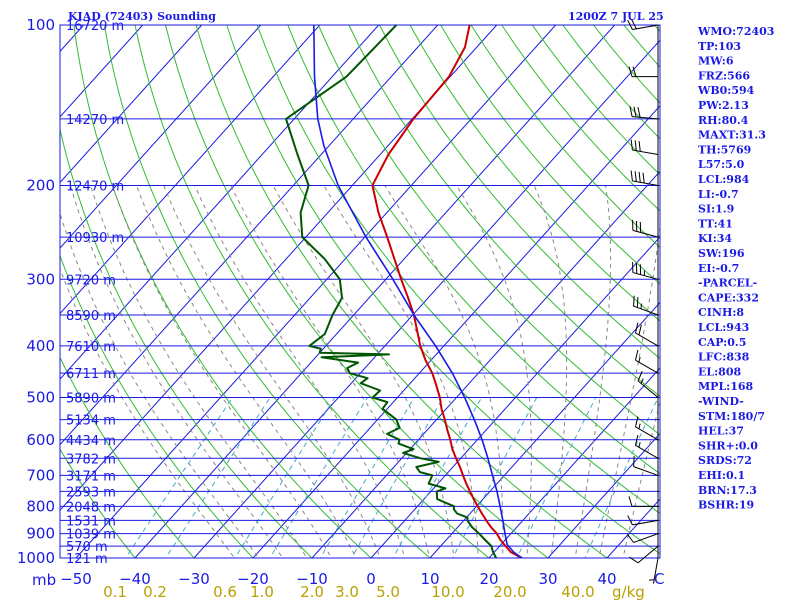 This screenshot has width=800, height=600. I want to click on chart-title-station: KIAD (72403) Sounding, so click(142, 16).